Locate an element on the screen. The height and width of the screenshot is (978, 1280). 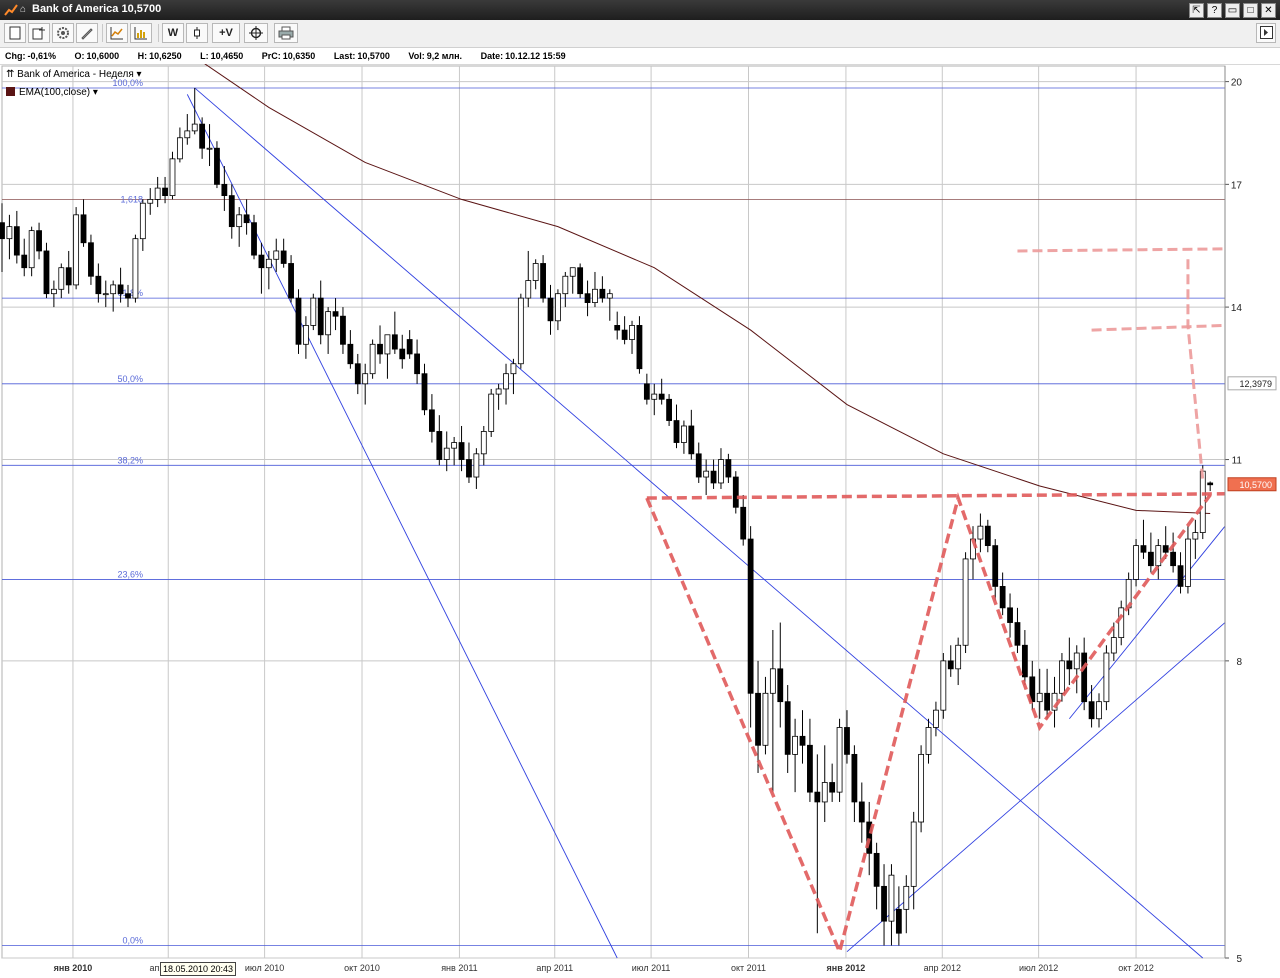
date-label: Date: is located at coordinates (492, 56).